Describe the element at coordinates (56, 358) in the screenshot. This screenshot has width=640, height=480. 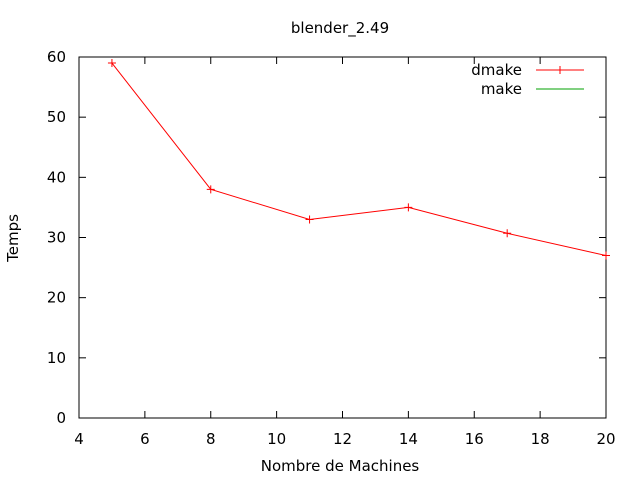
I see `y-tick-label: 10` at that location.